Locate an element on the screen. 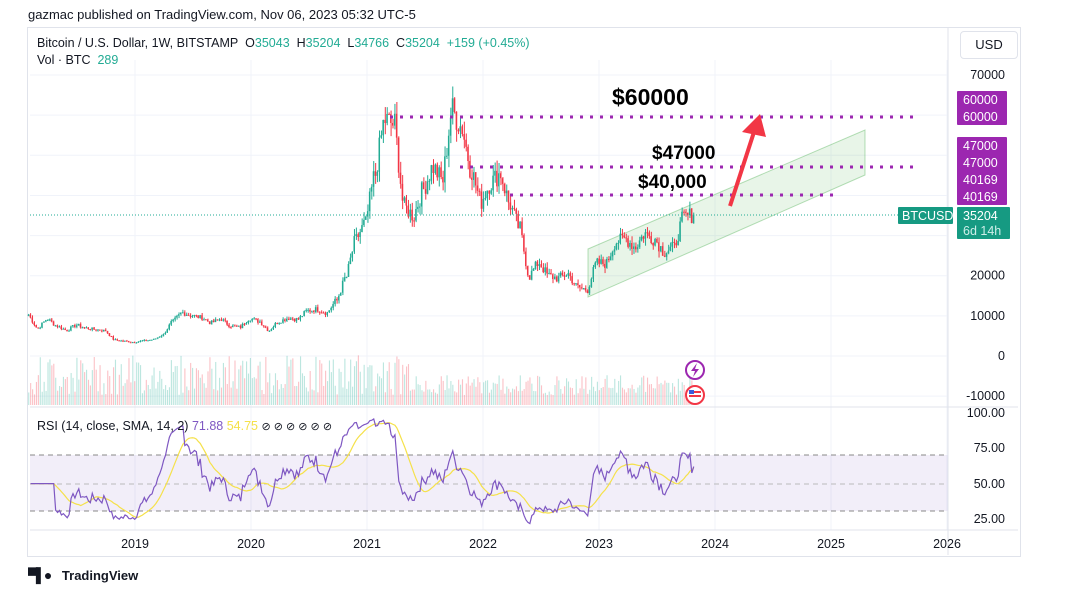 This screenshot has height=594, width=1073. lightning-icon is located at coordinates (695, 370).